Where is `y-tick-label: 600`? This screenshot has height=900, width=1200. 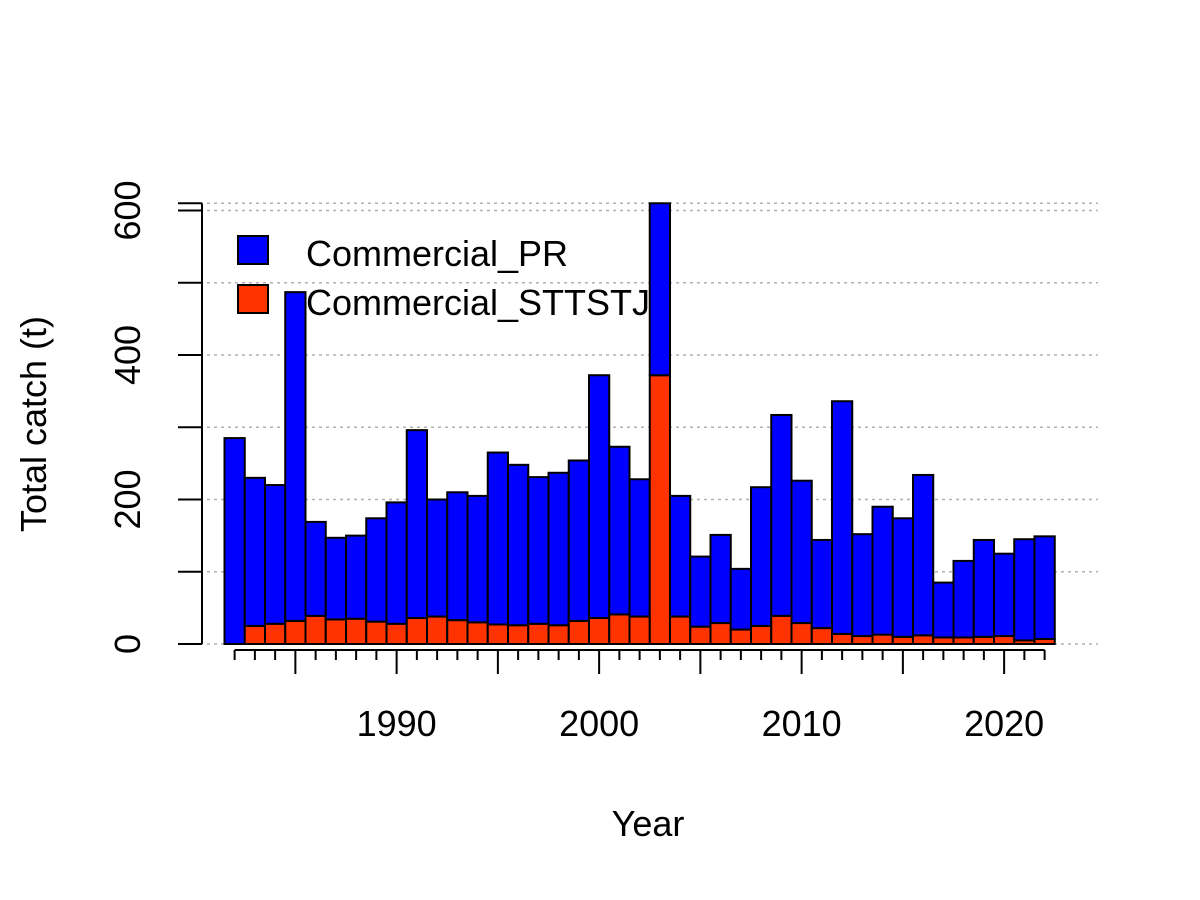
y-tick-label: 600 is located at coordinates (127, 210).